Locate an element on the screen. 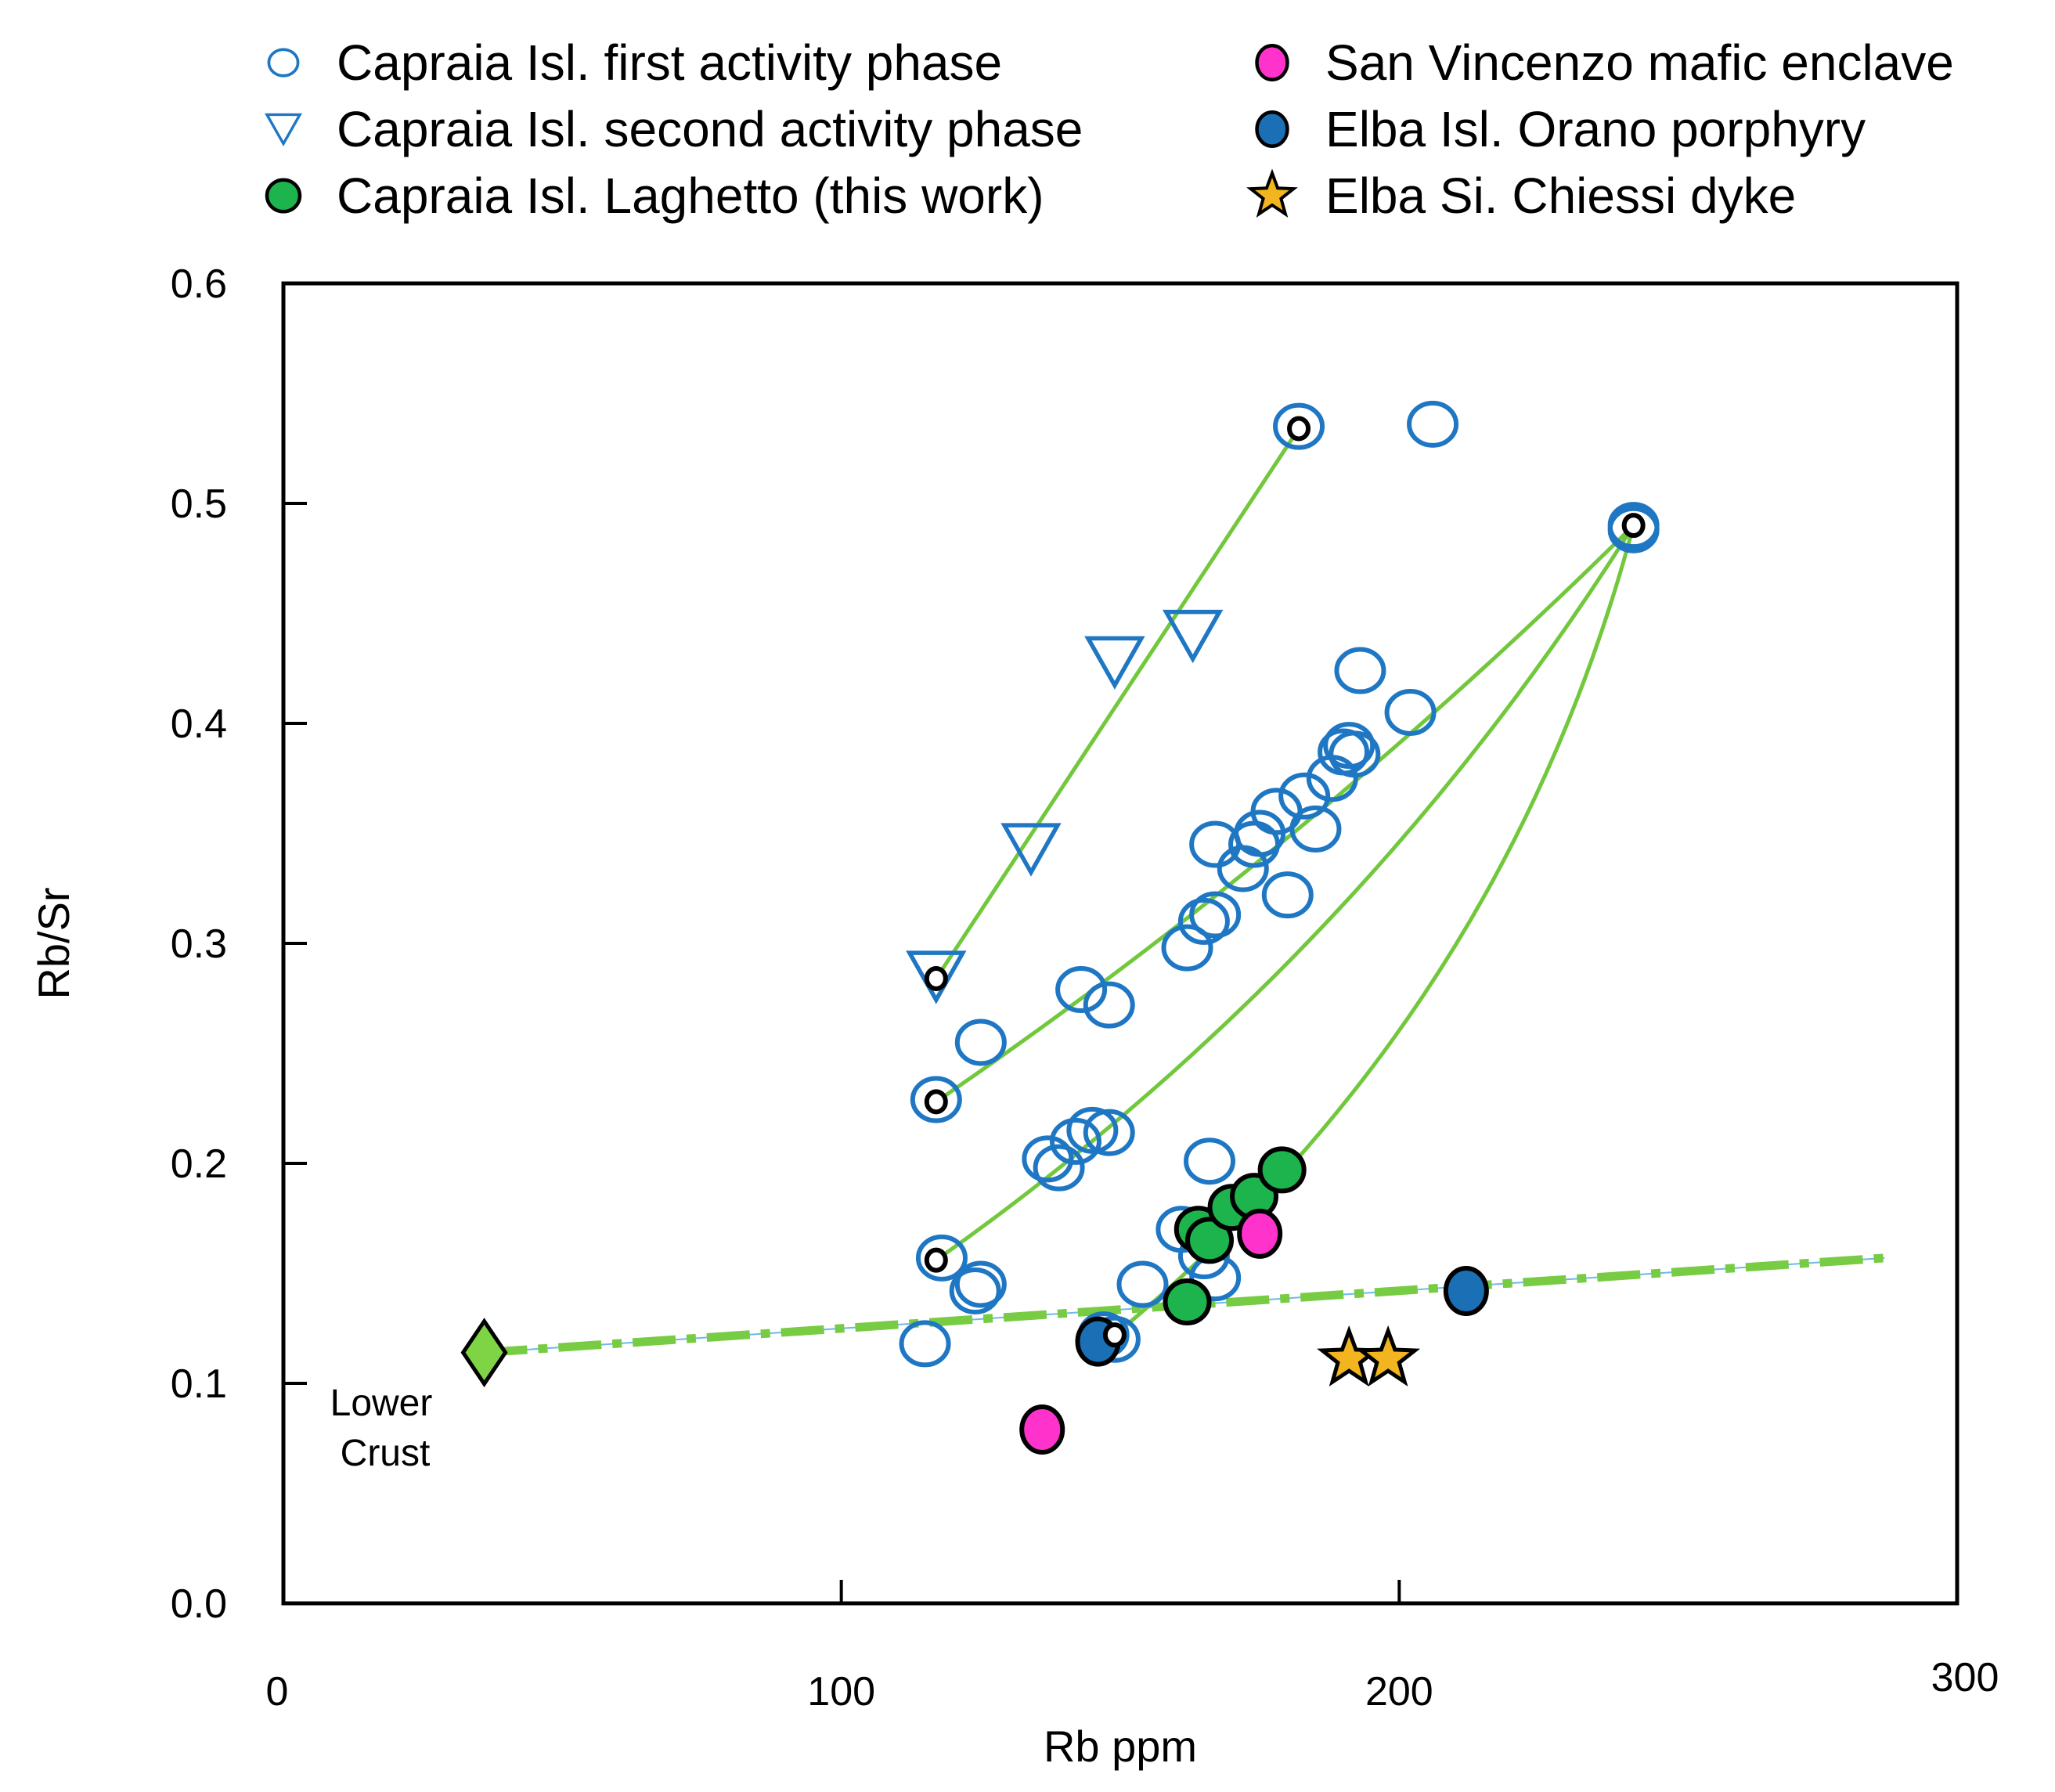 The image size is (2055, 1792). y-axis: 0.0 0.1 0.2 0.3 0.4 0.5 0.6 is located at coordinates (239, 944).